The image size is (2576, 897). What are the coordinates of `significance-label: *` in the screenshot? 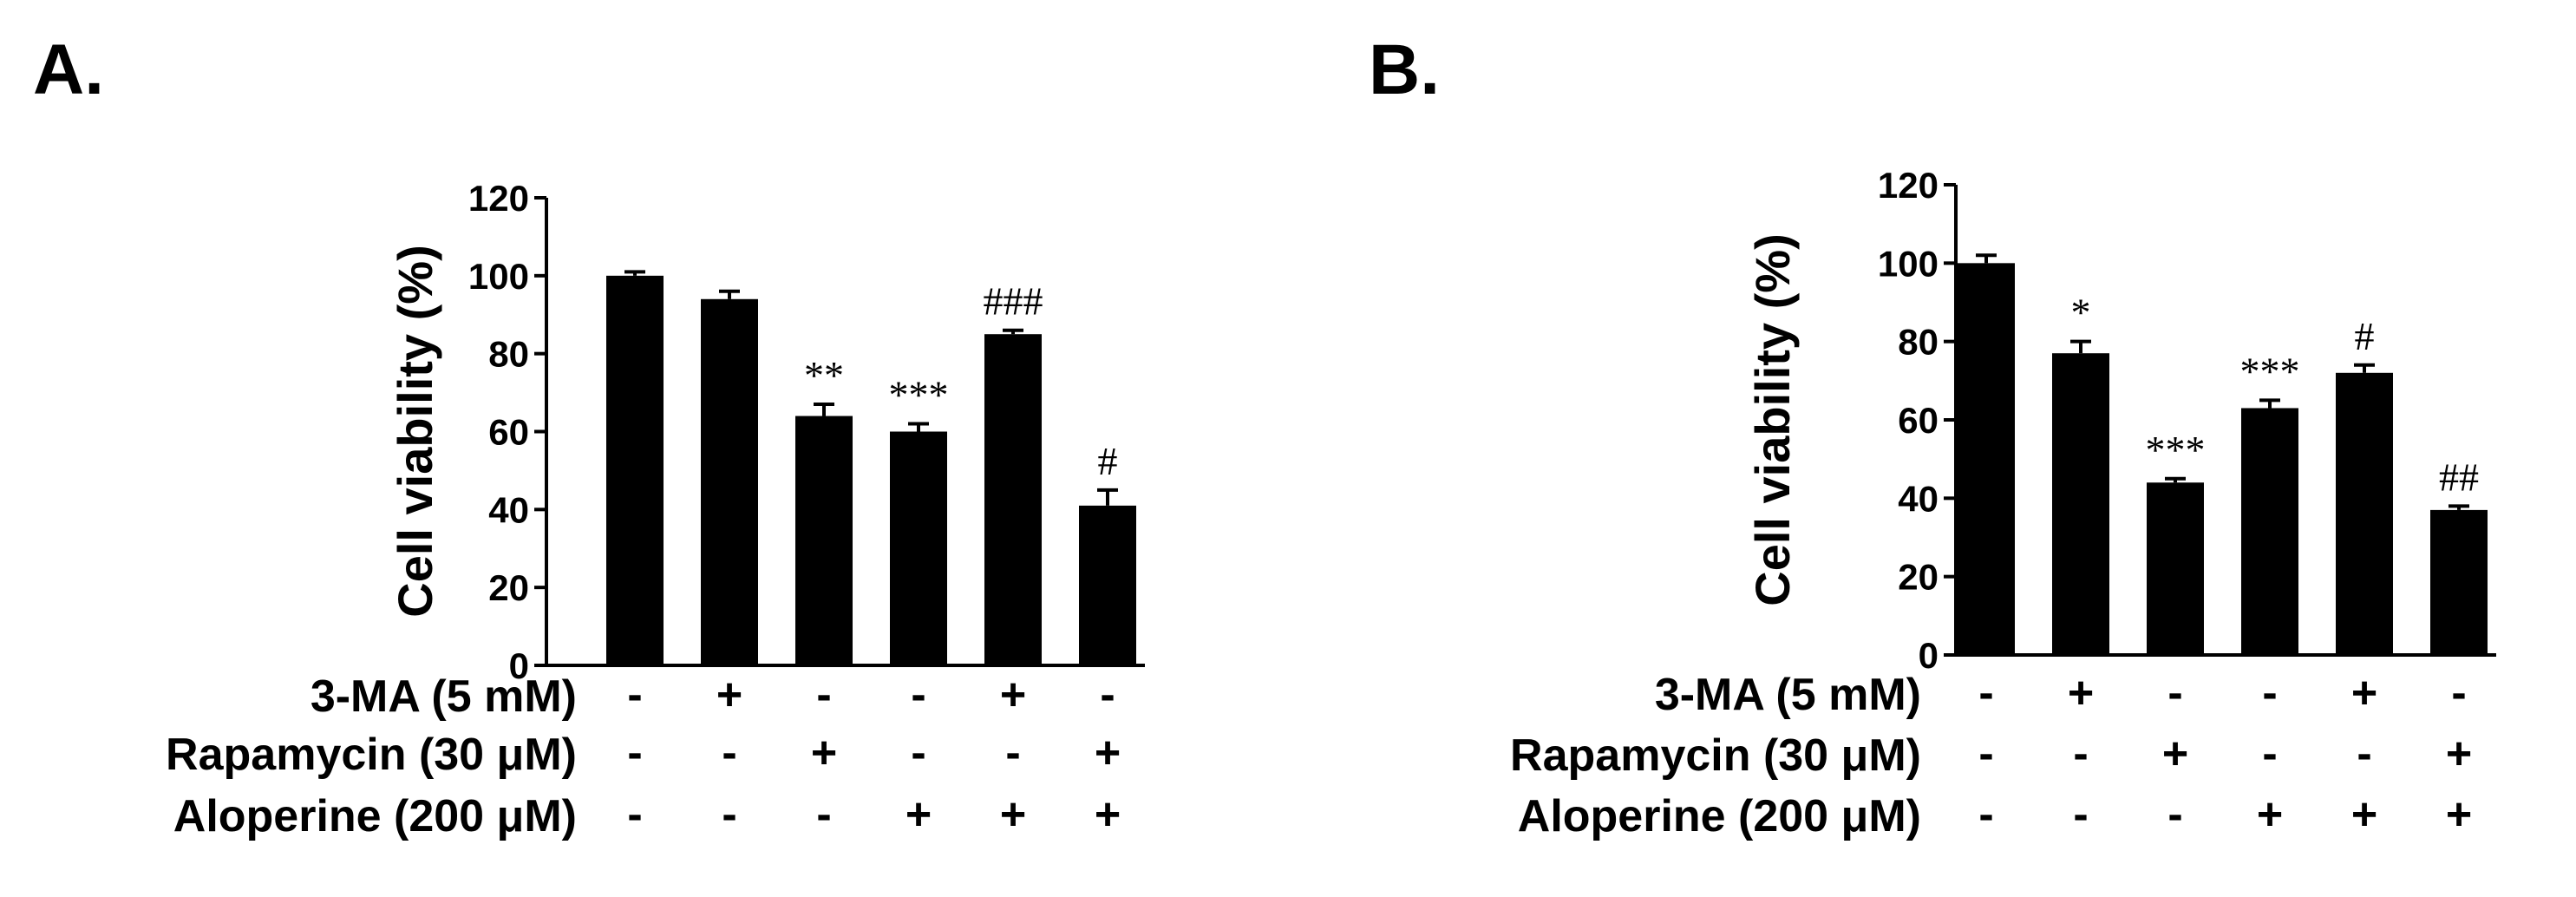 It's located at (2081, 313).